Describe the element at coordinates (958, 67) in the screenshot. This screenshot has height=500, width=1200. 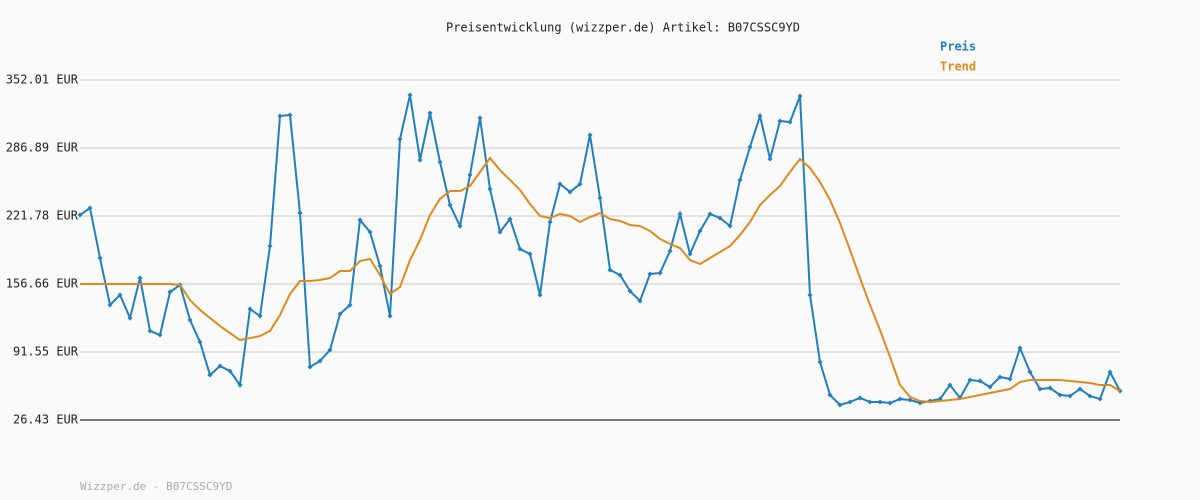
I see `legend-entry: Trend` at that location.